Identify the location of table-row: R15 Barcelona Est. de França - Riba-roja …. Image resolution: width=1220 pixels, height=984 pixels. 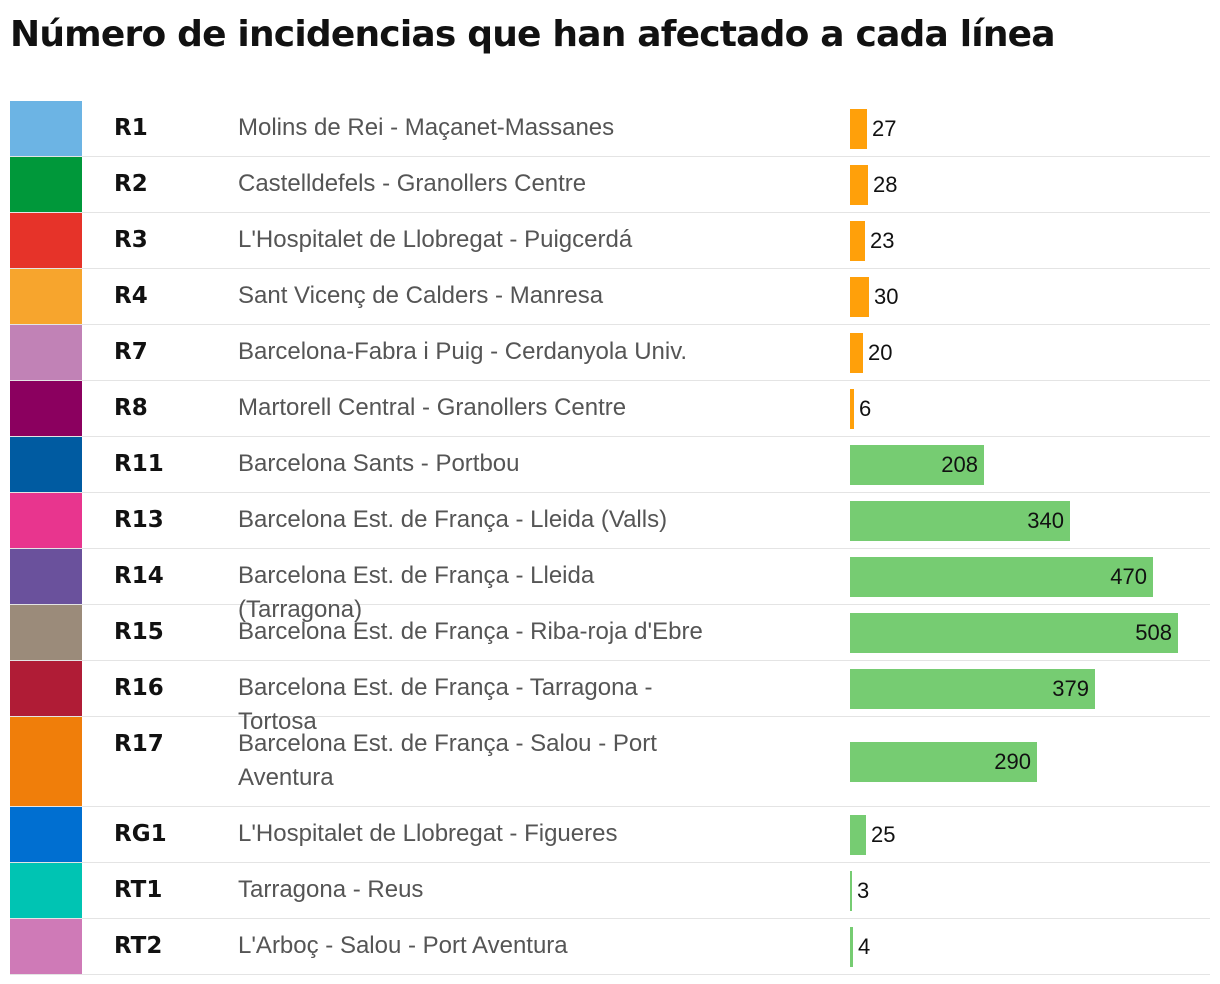
(610, 633).